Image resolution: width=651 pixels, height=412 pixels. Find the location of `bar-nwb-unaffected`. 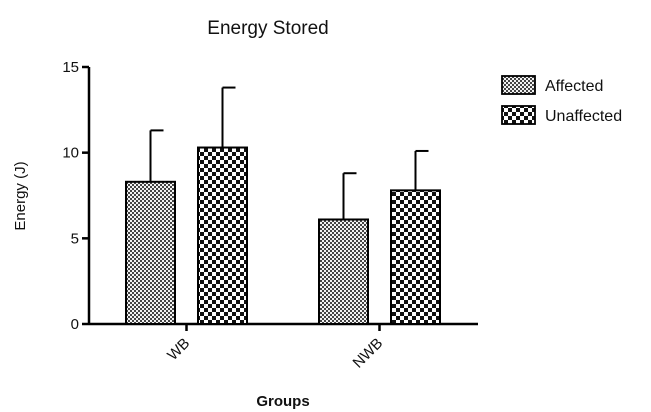

bar-nwb-unaffected is located at coordinates (415, 257).